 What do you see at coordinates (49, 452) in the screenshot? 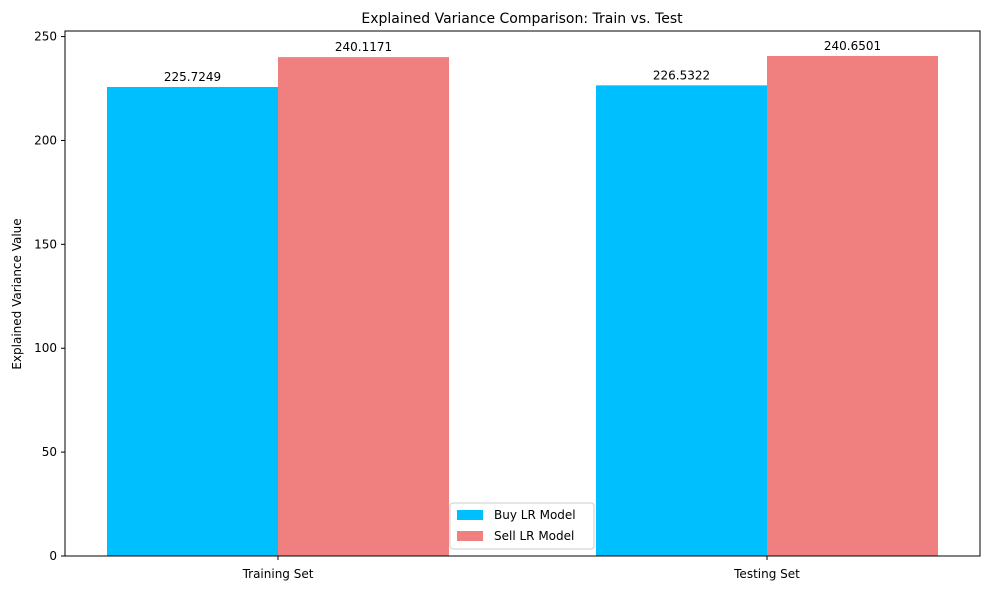
I see `y-tick-label: 50` at bounding box center [49, 452].